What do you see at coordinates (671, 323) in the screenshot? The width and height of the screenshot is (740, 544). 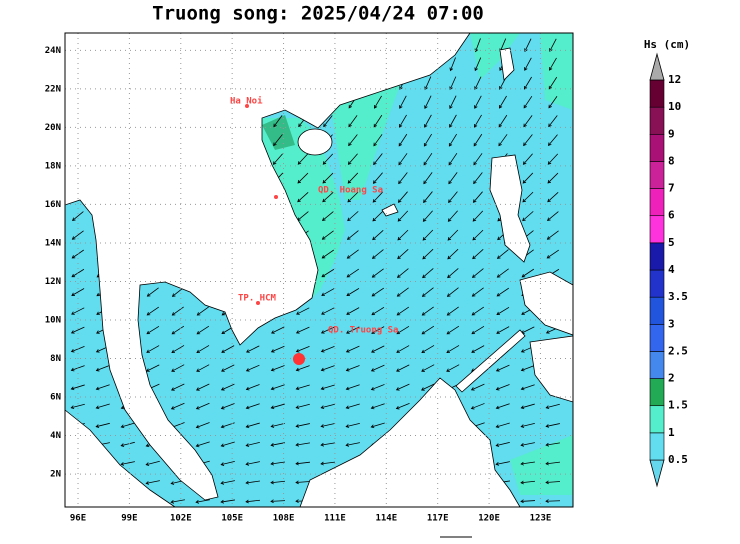 I see `colorbar-label: 3` at bounding box center [671, 323].